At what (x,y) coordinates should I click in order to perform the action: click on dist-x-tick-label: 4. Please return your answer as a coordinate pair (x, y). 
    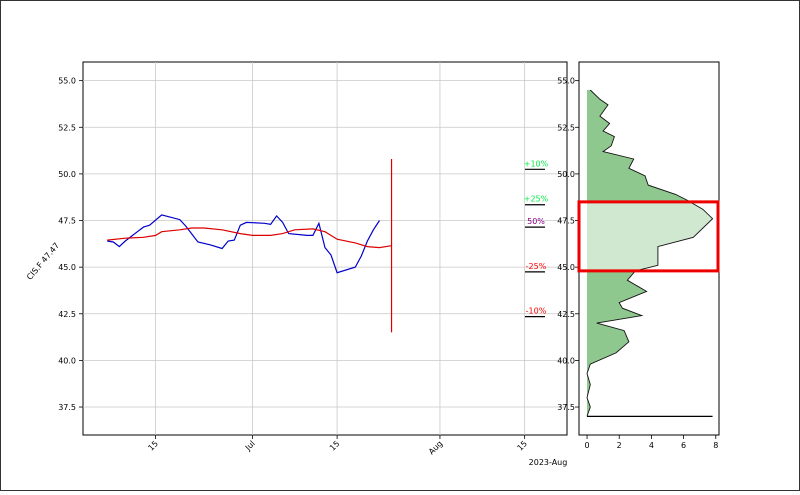
    Looking at the image, I should click on (651, 445).